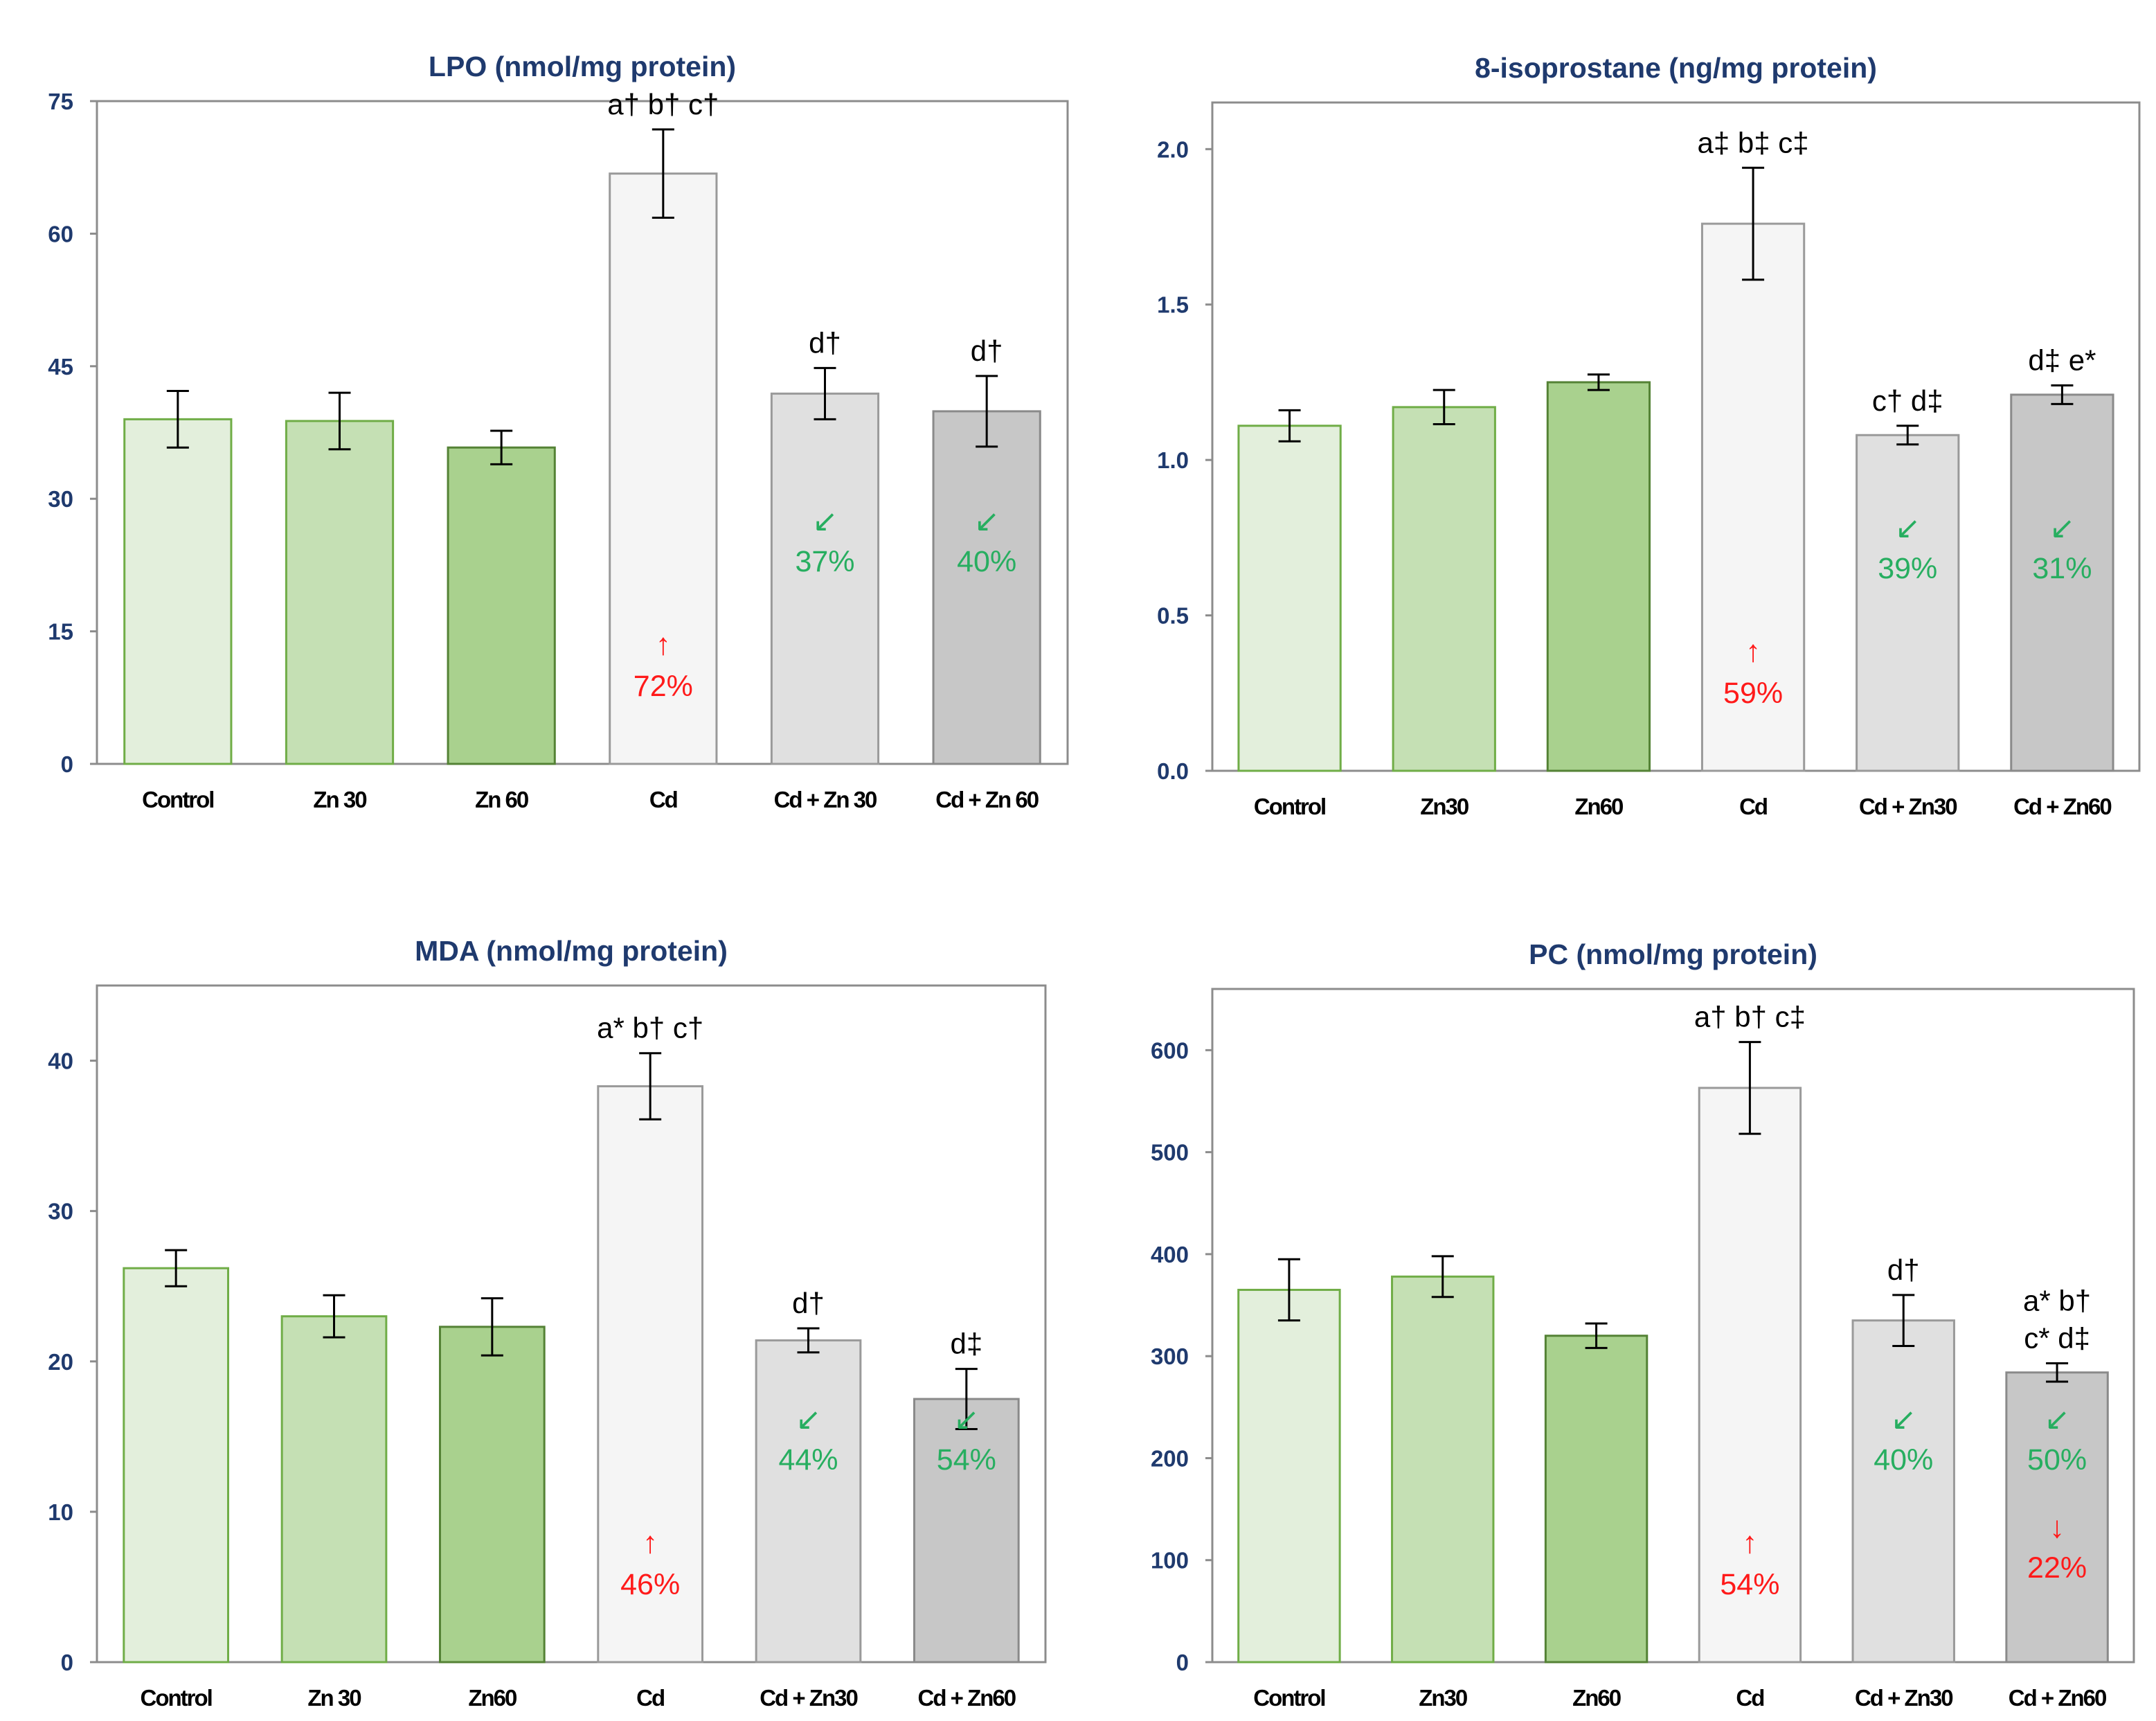 The image size is (2156, 1721). What do you see at coordinates (60, 632) in the screenshot?
I see `y-tick-label: 15` at bounding box center [60, 632].